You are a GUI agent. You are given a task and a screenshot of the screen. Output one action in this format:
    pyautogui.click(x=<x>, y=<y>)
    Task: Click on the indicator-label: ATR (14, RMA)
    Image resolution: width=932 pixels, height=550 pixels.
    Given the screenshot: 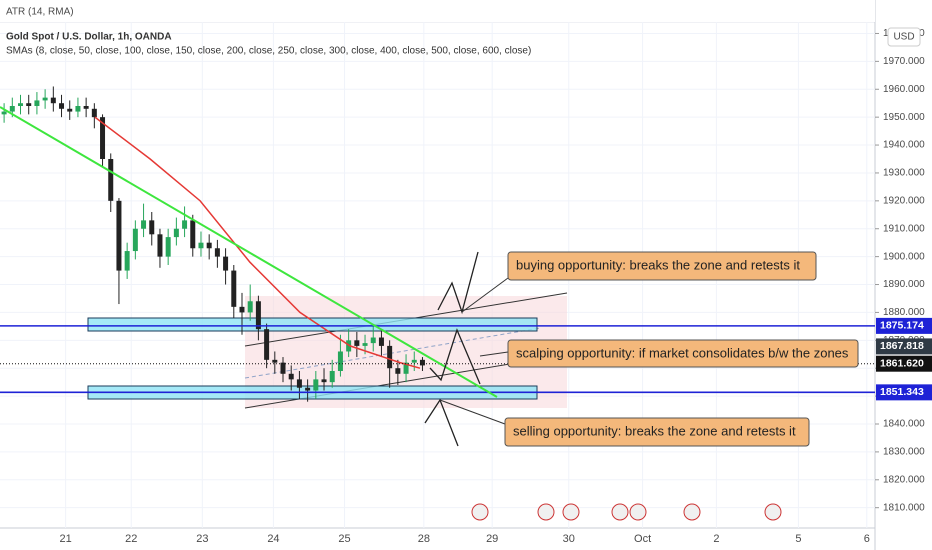 What is the action you would take?
    pyautogui.click(x=40, y=12)
    